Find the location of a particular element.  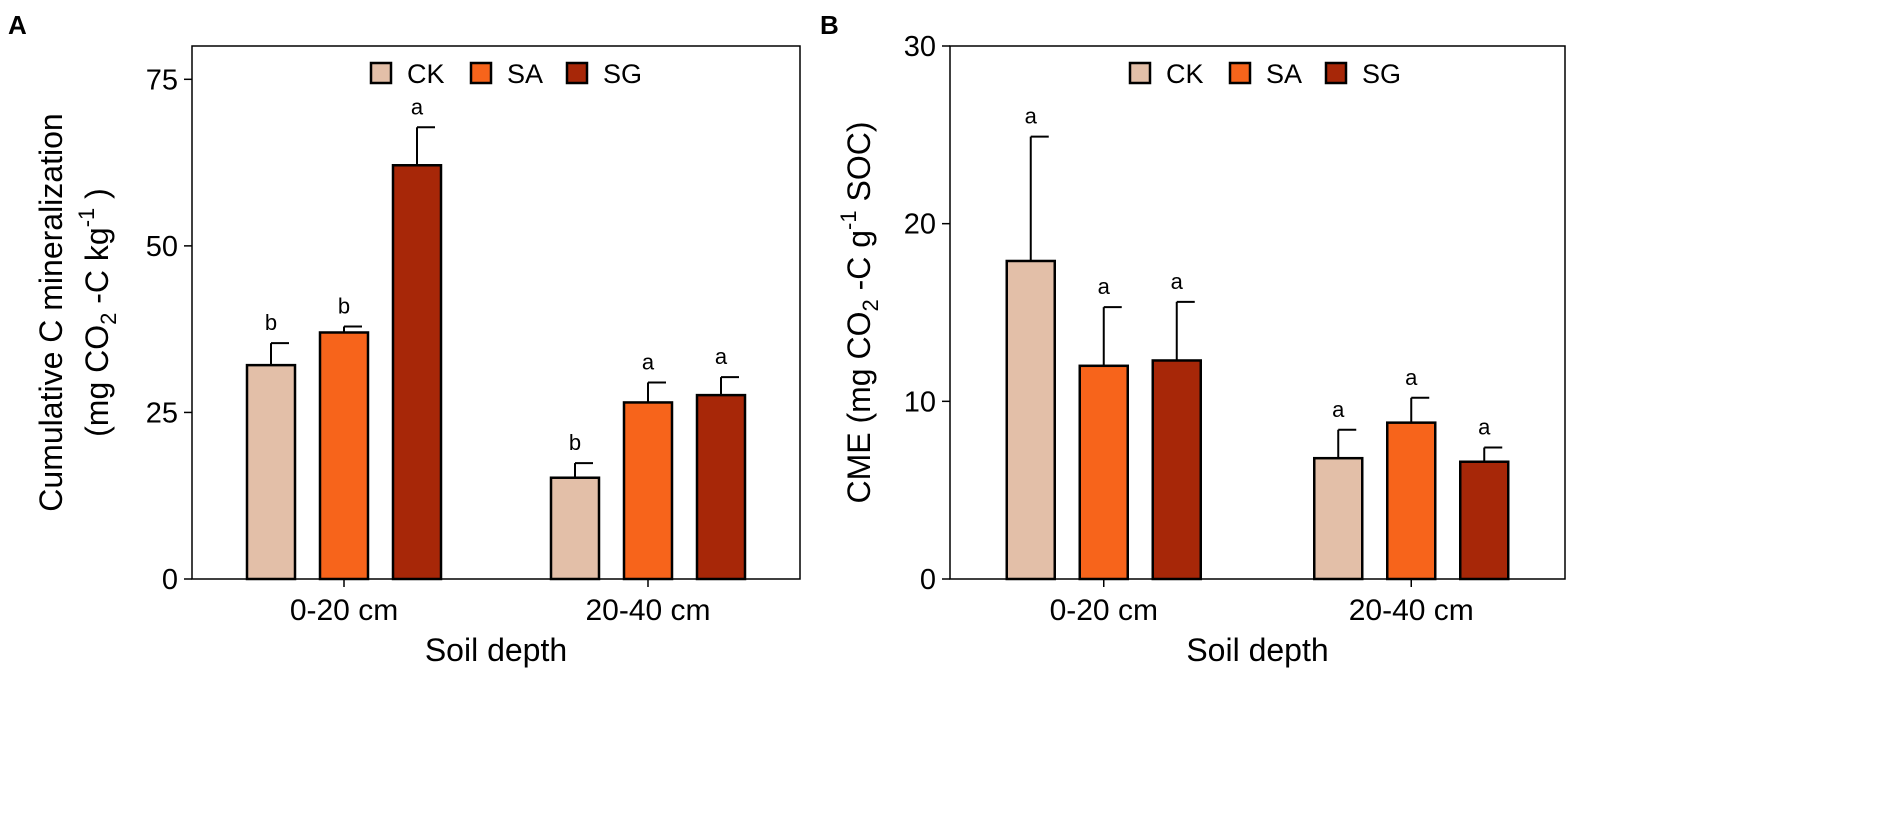

y-tick-label: 50 is located at coordinates (162, 247).